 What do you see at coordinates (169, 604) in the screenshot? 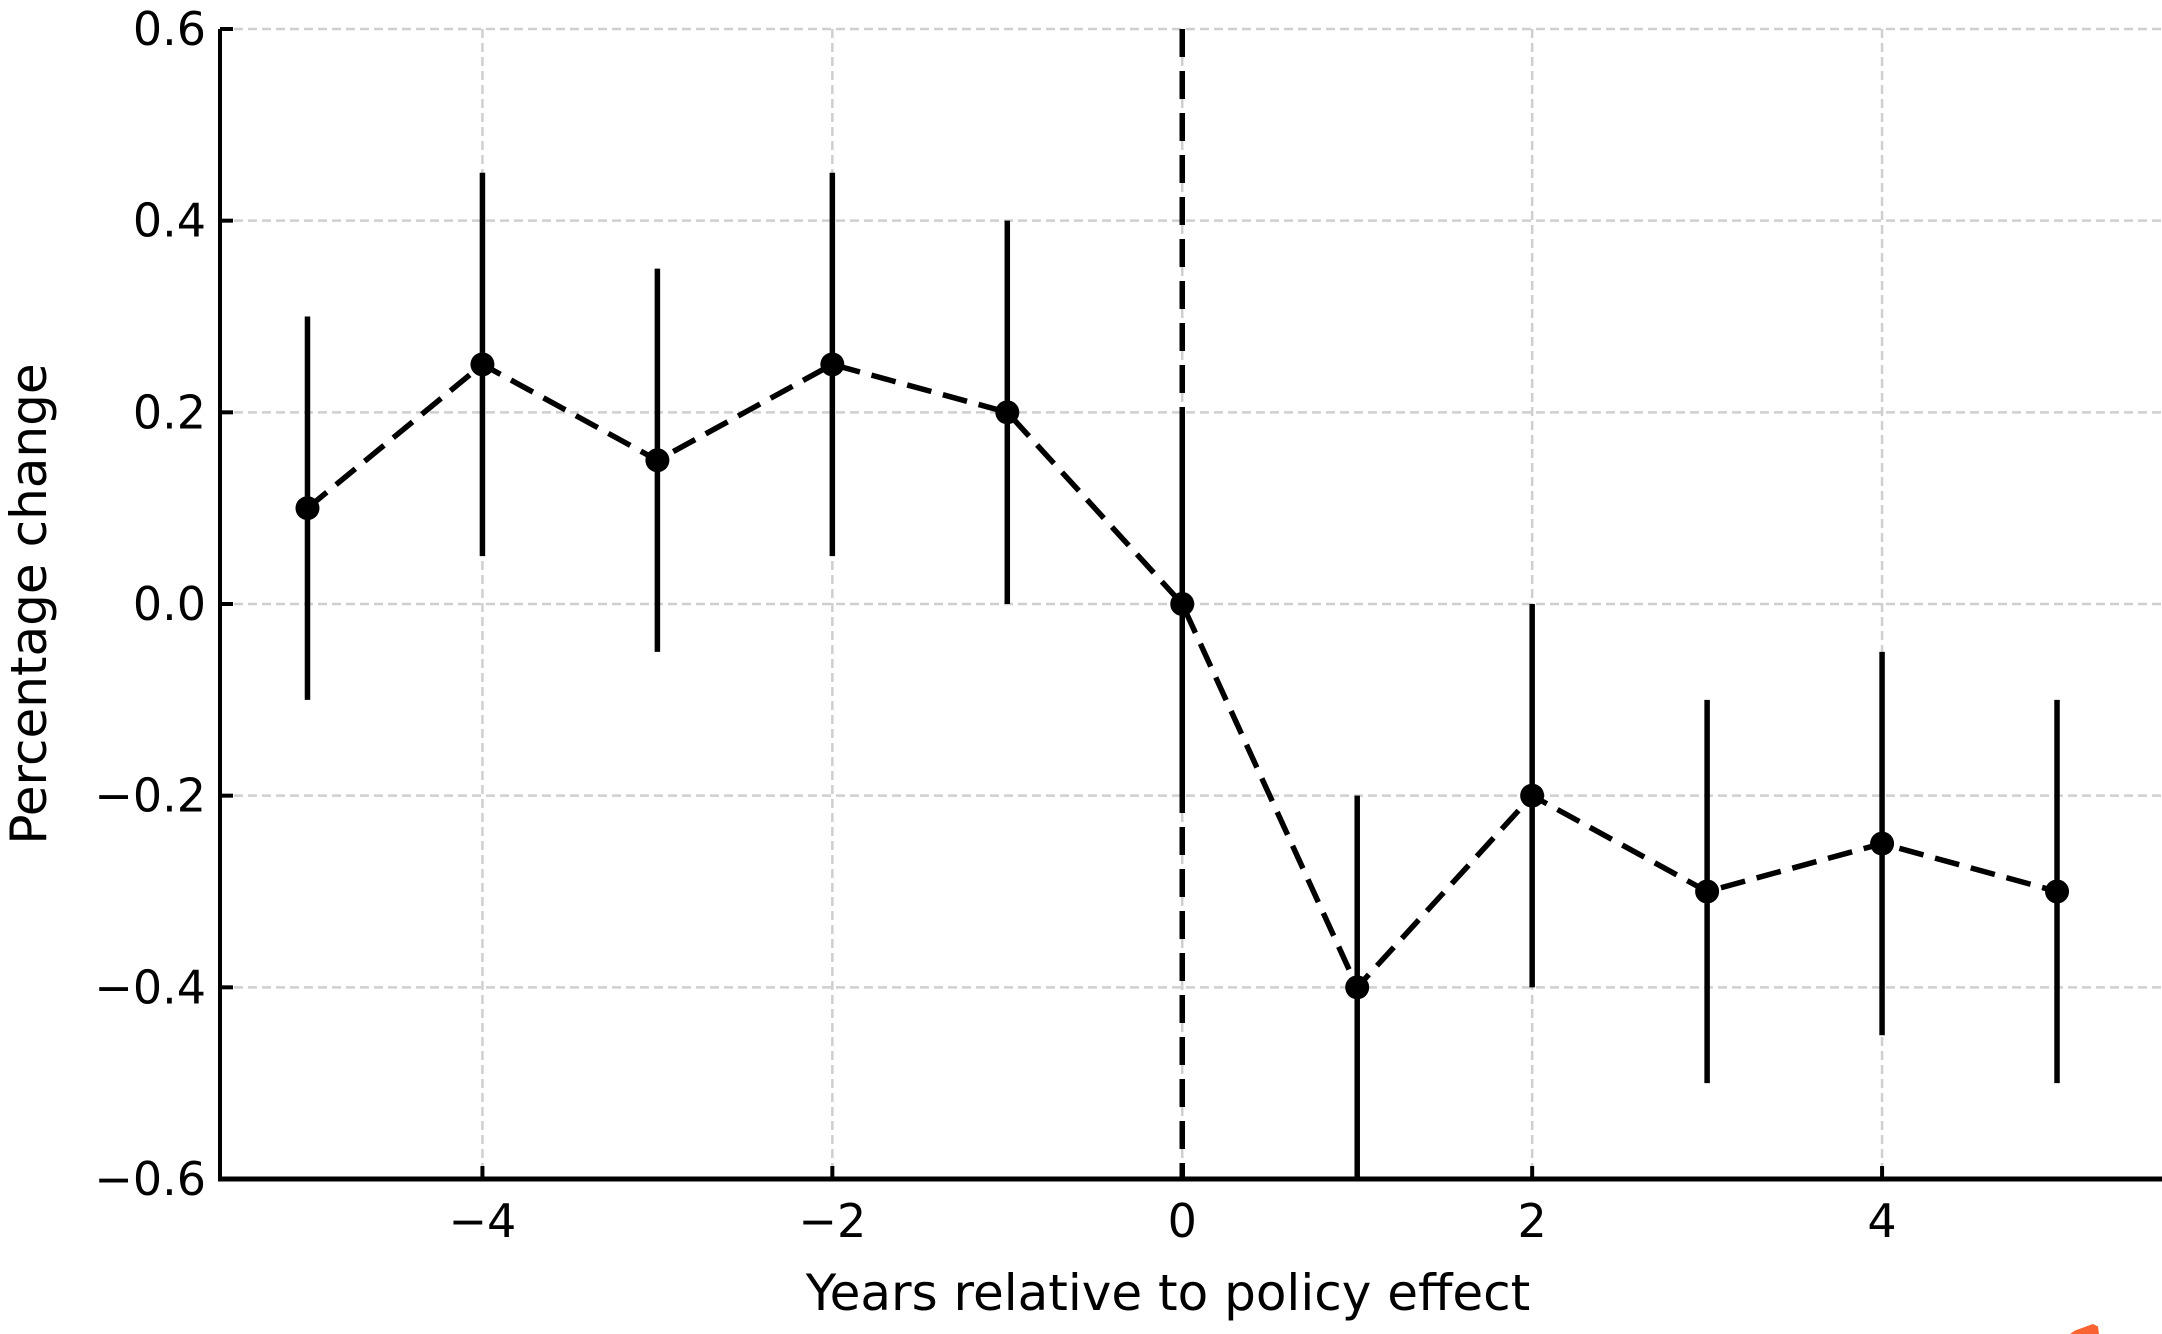
I see `y-tick-label: 0.0` at bounding box center [169, 604].